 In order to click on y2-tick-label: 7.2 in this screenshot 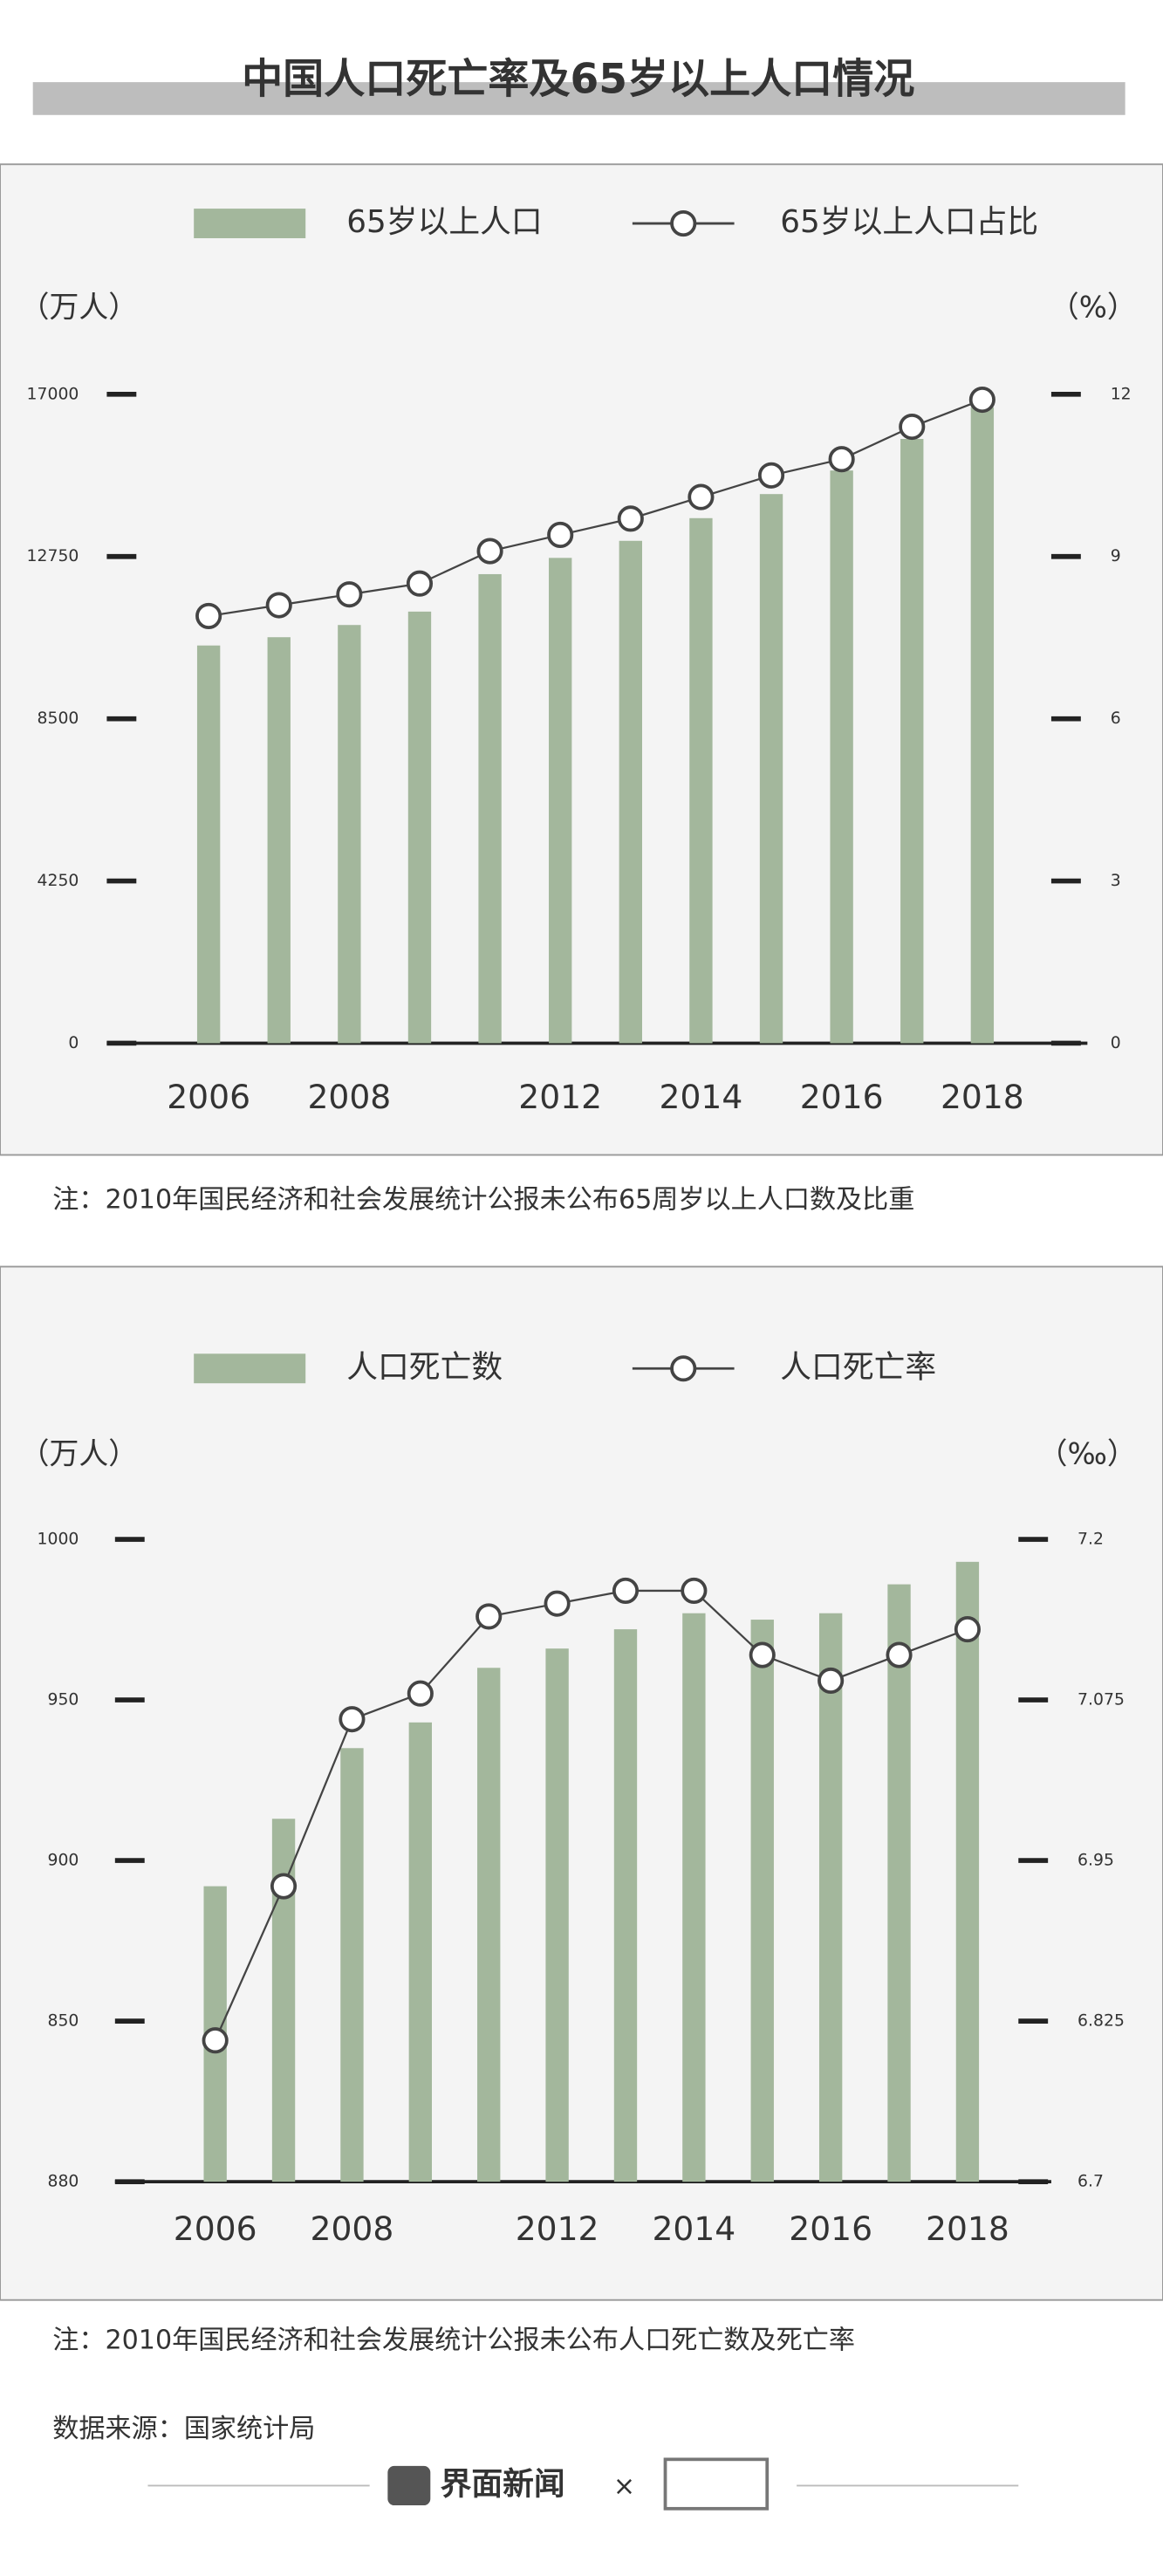, I will do `click(1090, 1540)`.